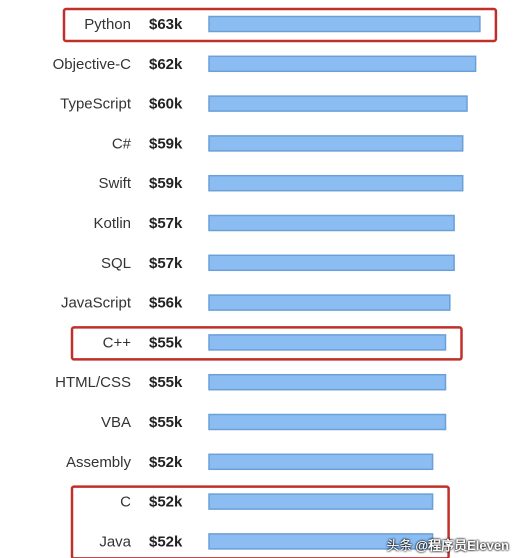  I want to click on category-label: Kotlin, so click(112, 223).